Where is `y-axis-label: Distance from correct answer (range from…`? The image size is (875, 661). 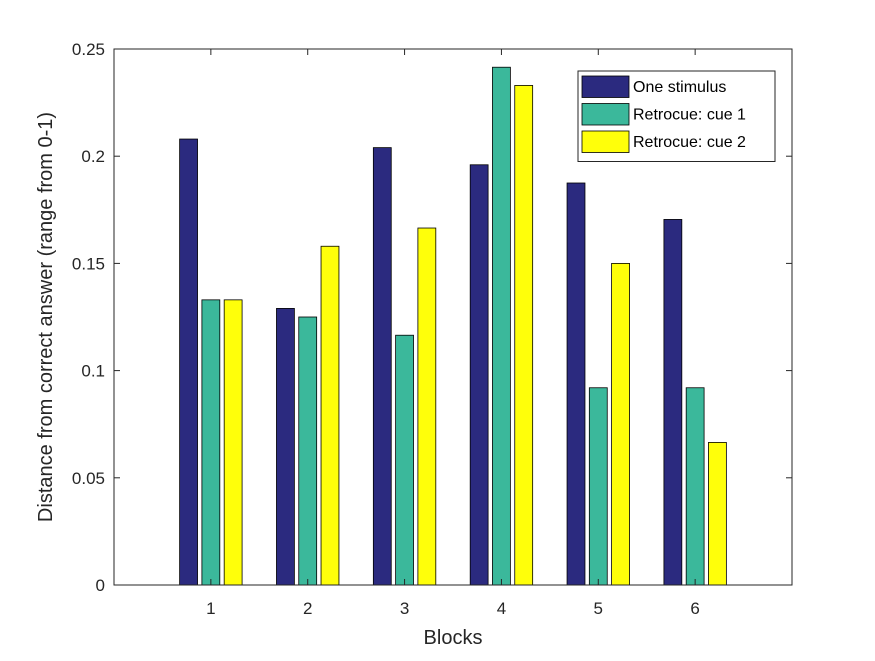
y-axis-label: Distance from correct answer (range from… is located at coordinates (46, 317).